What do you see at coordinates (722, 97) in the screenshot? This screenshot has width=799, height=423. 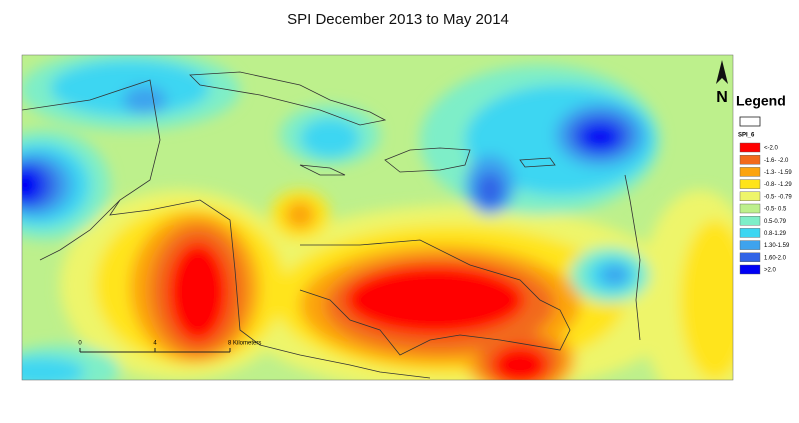 I see `north-label: N` at bounding box center [722, 97].